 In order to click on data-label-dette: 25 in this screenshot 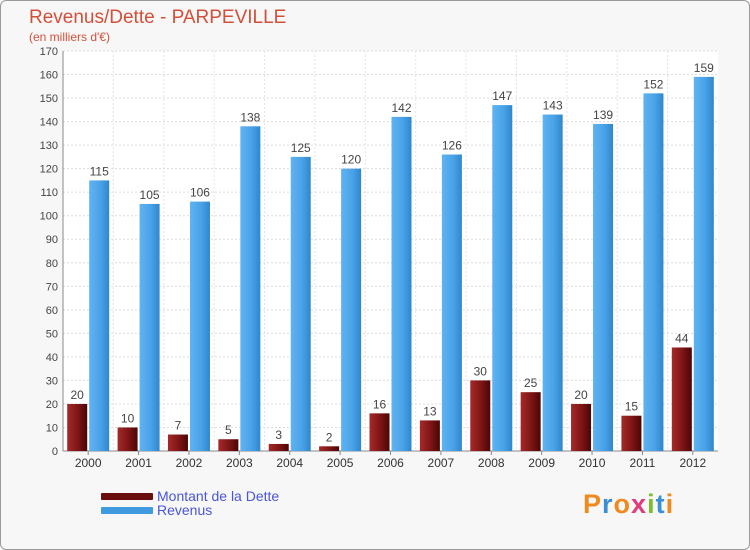, I will do `click(531, 383)`.